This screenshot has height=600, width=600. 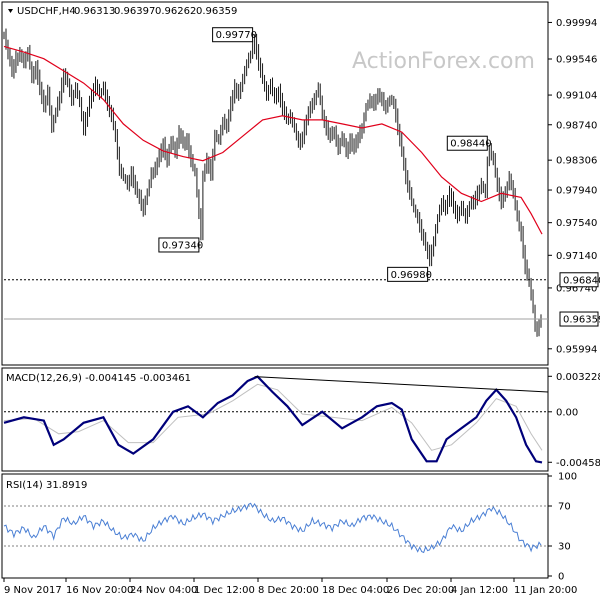 I want to click on rsi-title: RSI(14) 31.8919, so click(x=46, y=485).